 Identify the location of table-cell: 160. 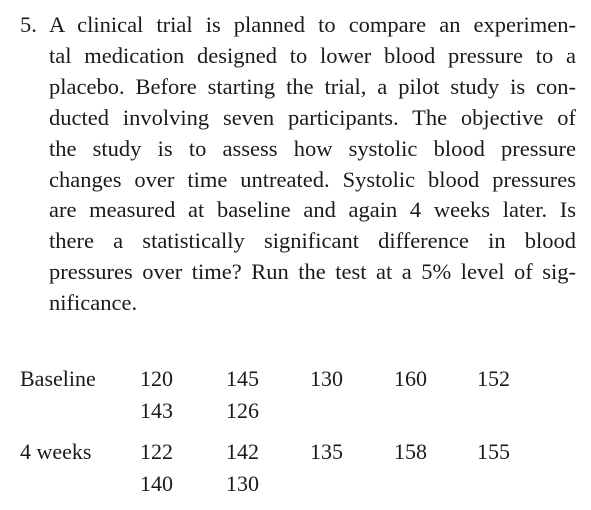
(410, 378).